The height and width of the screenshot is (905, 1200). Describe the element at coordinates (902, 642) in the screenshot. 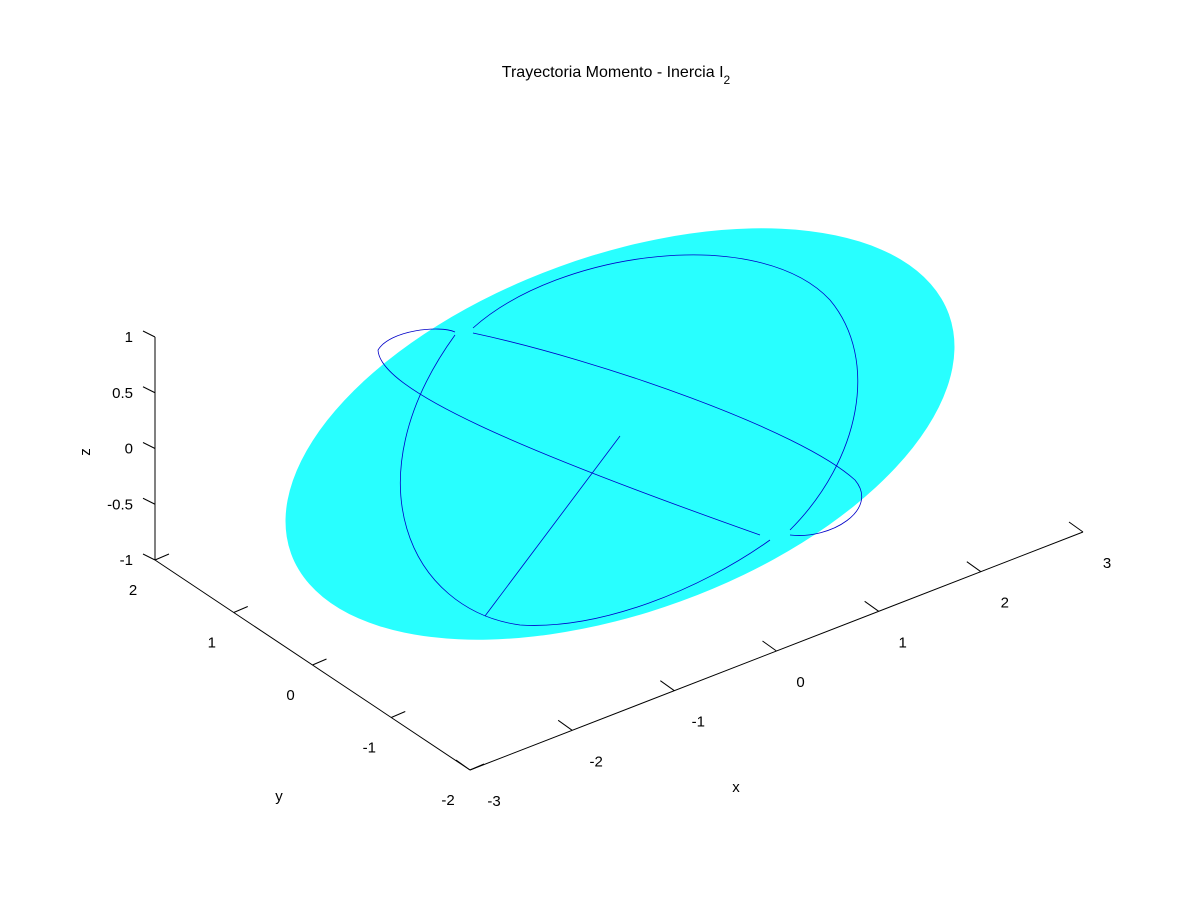

I see `x-tick-label: 1` at that location.